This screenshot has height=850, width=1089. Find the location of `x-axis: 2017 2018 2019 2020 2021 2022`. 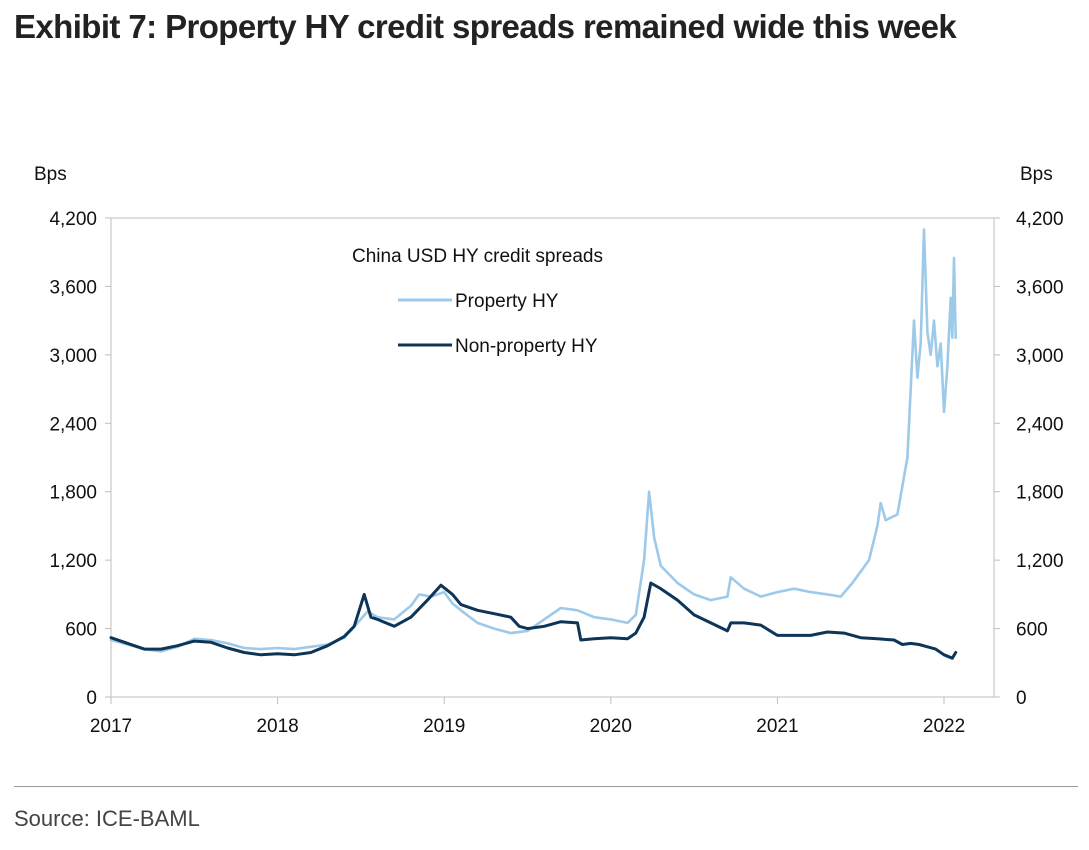

x-axis: 2017 2018 2019 2020 2021 2022 is located at coordinates (527, 717).